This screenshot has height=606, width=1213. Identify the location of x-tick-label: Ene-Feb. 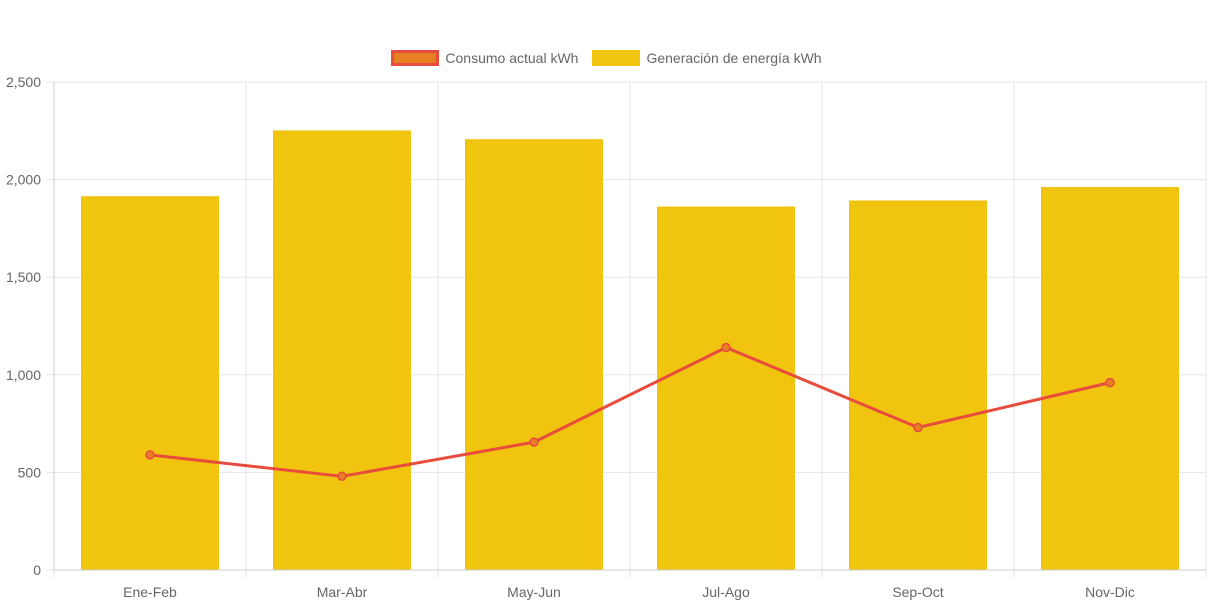
(150, 592).